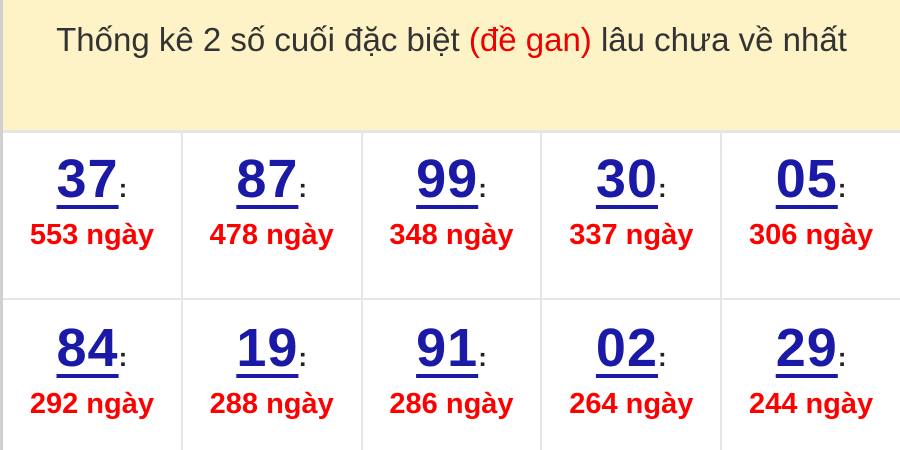 The height and width of the screenshot is (450, 900). I want to click on days-count: 292 ngày, so click(91, 404).